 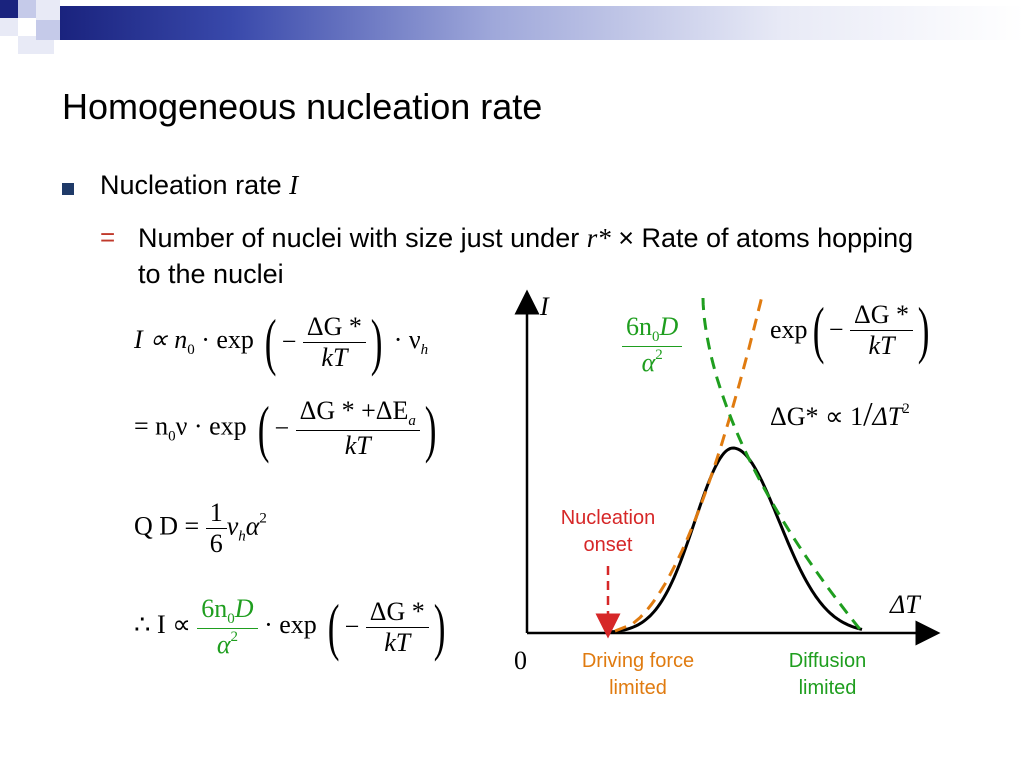 What do you see at coordinates (905, 604) in the screenshot?
I see `x-axis-label: ΔT` at bounding box center [905, 604].